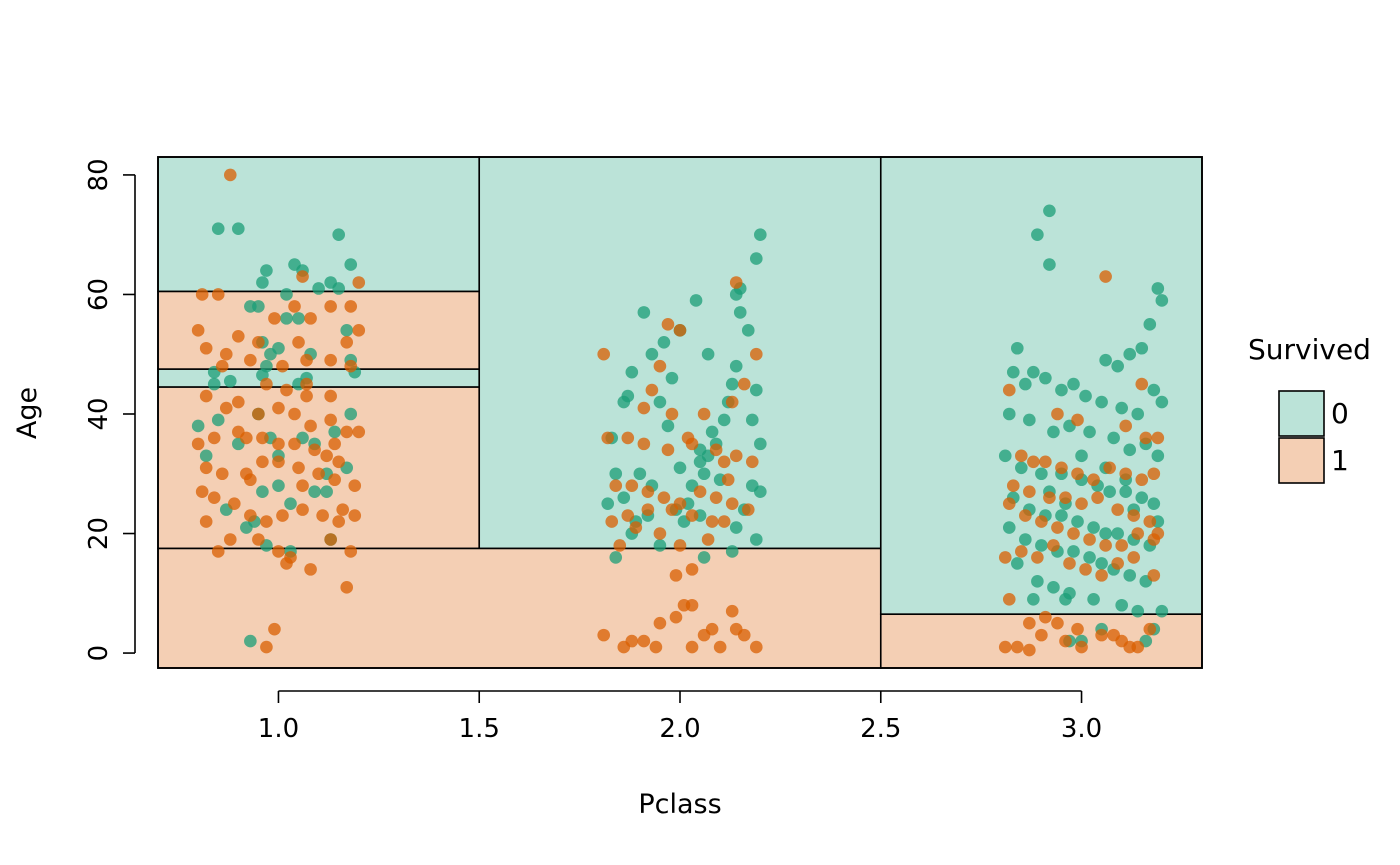  Describe the element at coordinates (278, 729) in the screenshot. I see `x-tick-label-0: 1.0` at that location.